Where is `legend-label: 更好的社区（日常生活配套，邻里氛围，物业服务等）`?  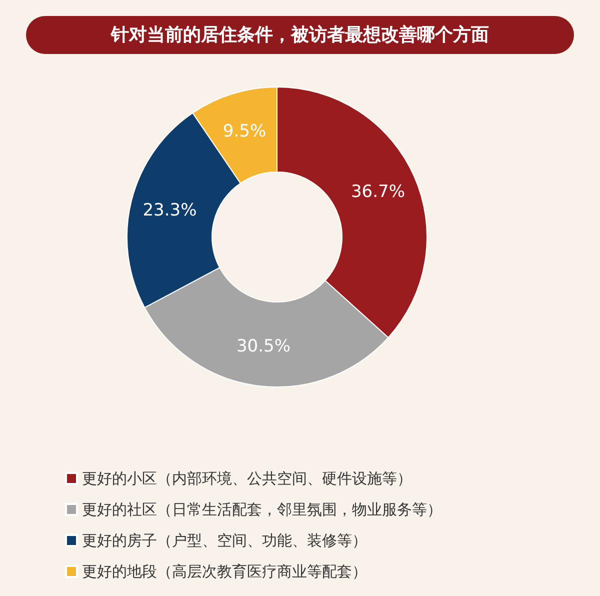 legend-label: 更好的社区（日常生活配套，邻里氛围，物业服务等） is located at coordinates (262, 509).